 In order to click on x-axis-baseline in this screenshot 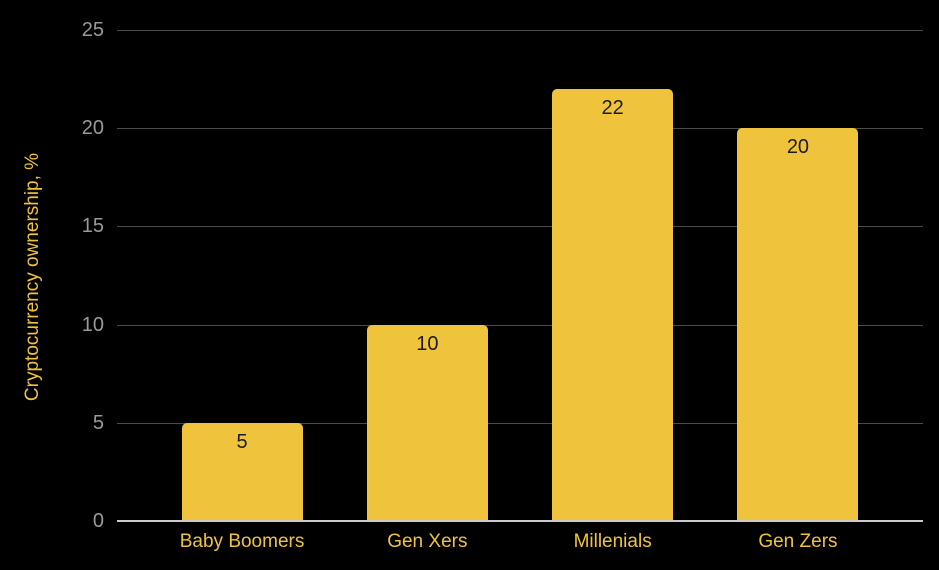, I will do `click(520, 521)`.